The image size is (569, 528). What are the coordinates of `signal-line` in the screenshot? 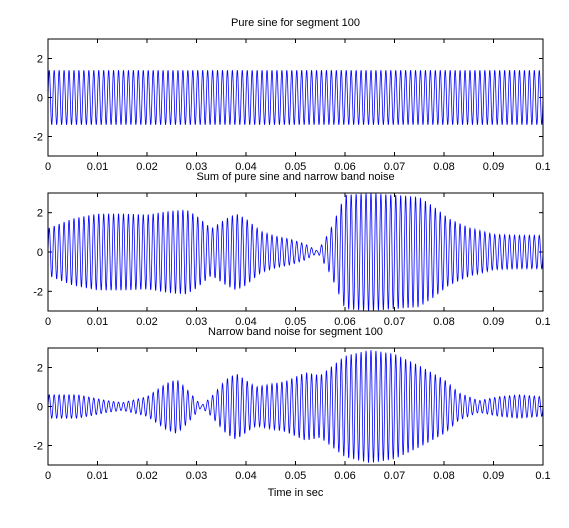 It's located at (295, 97).